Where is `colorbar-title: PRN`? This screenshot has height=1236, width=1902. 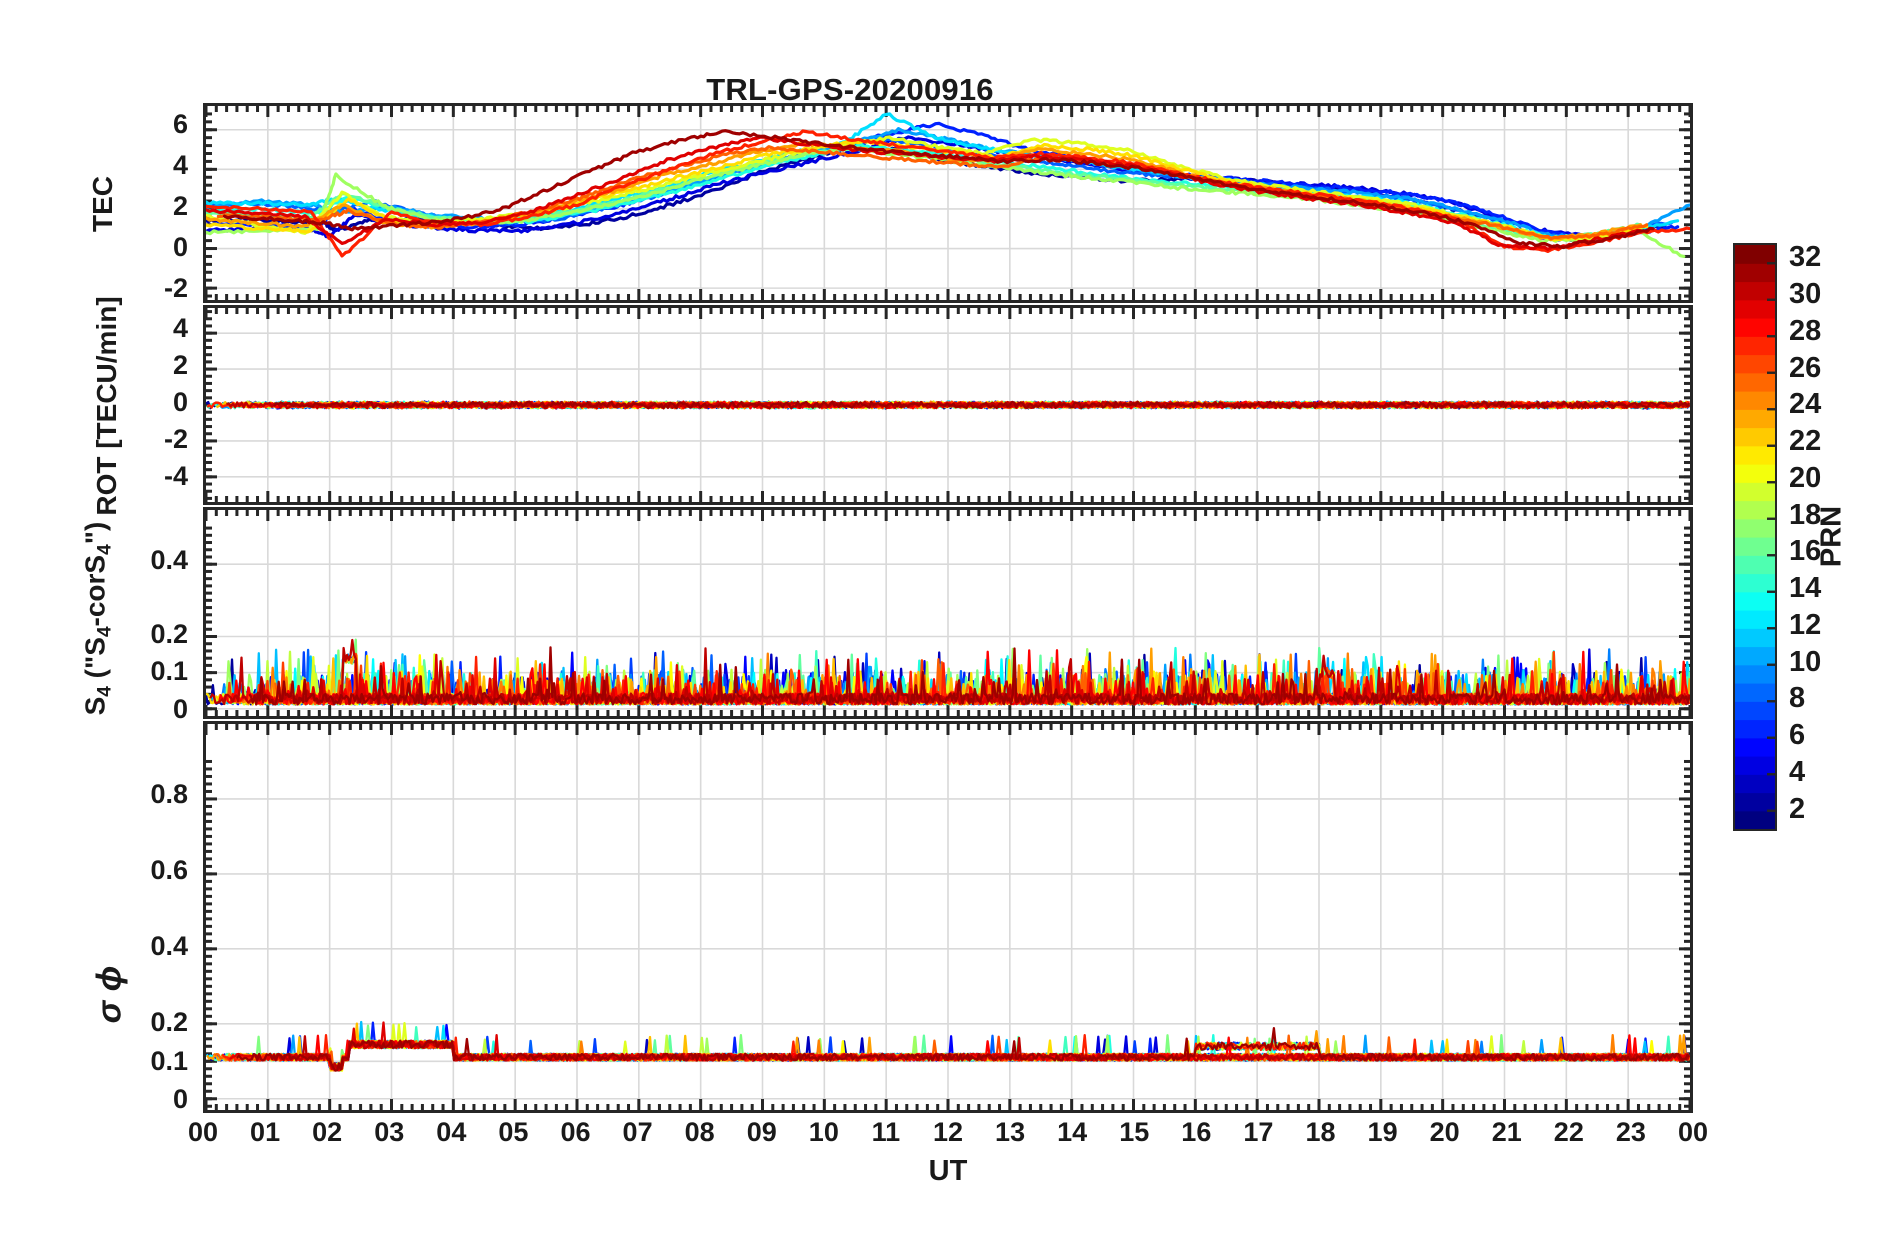
colorbar-title: PRN is located at coordinates (1831, 536).